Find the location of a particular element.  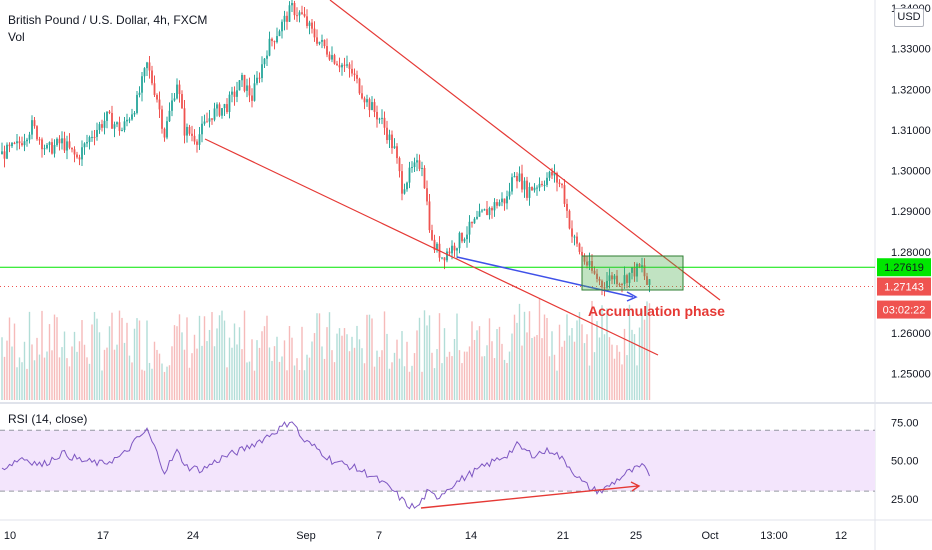

currency-button: USD is located at coordinates (909, 17).